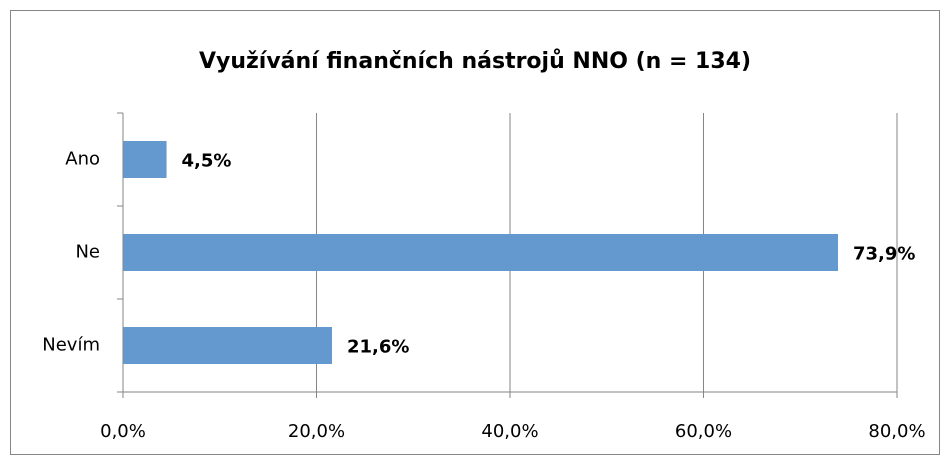  I want to click on x-tick-label: 20,0%, so click(316, 431).